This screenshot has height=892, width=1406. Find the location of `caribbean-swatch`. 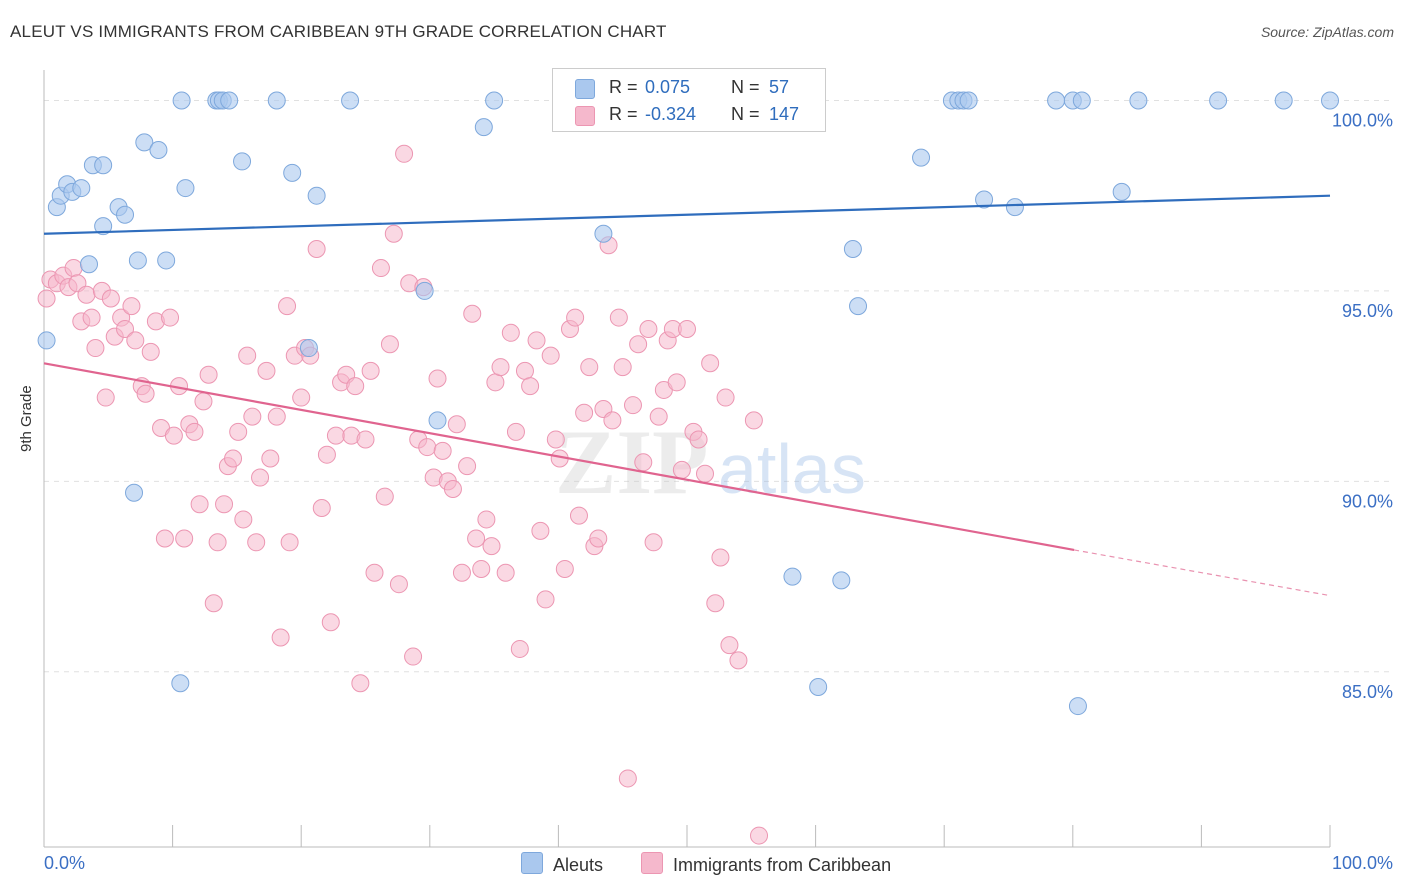

caribbean-swatch is located at coordinates (585, 116).